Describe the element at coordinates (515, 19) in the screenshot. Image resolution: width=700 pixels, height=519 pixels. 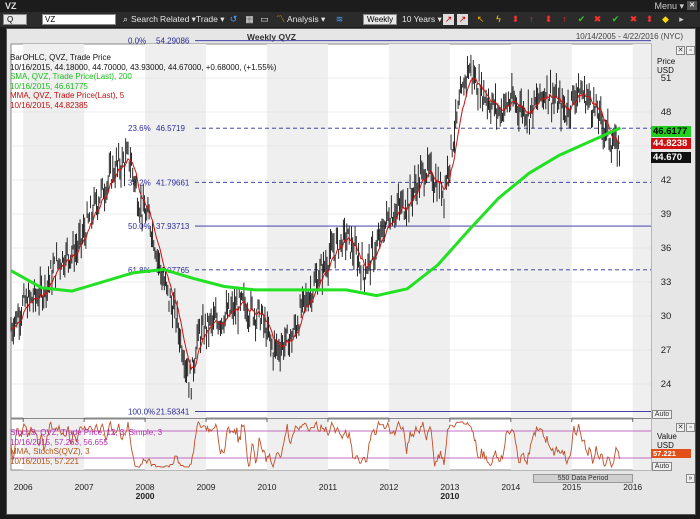
I see `arrow-down-icon: ⬍` at that location.